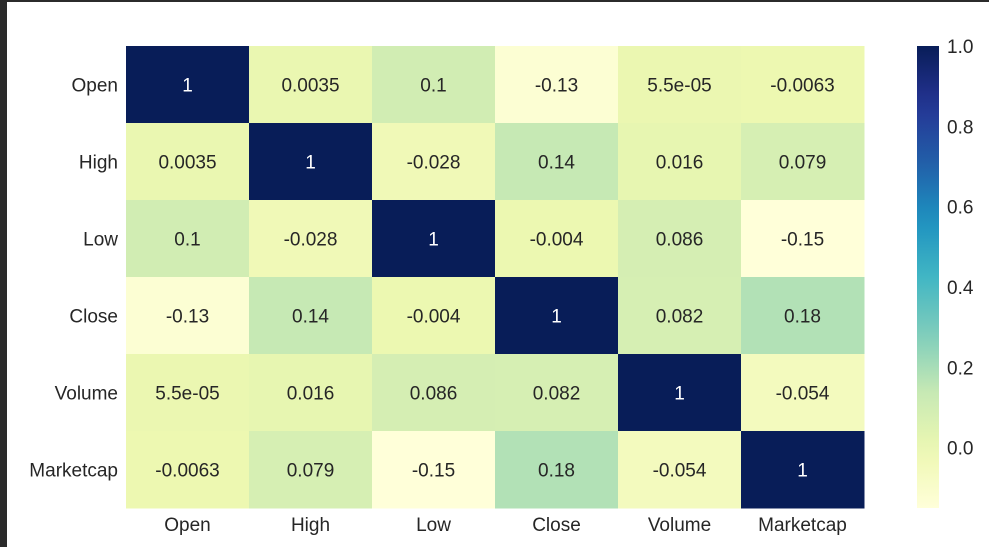 This screenshot has height=547, width=989. What do you see at coordinates (93, 317) in the screenshot?
I see `row-tick-label: Close` at bounding box center [93, 317].